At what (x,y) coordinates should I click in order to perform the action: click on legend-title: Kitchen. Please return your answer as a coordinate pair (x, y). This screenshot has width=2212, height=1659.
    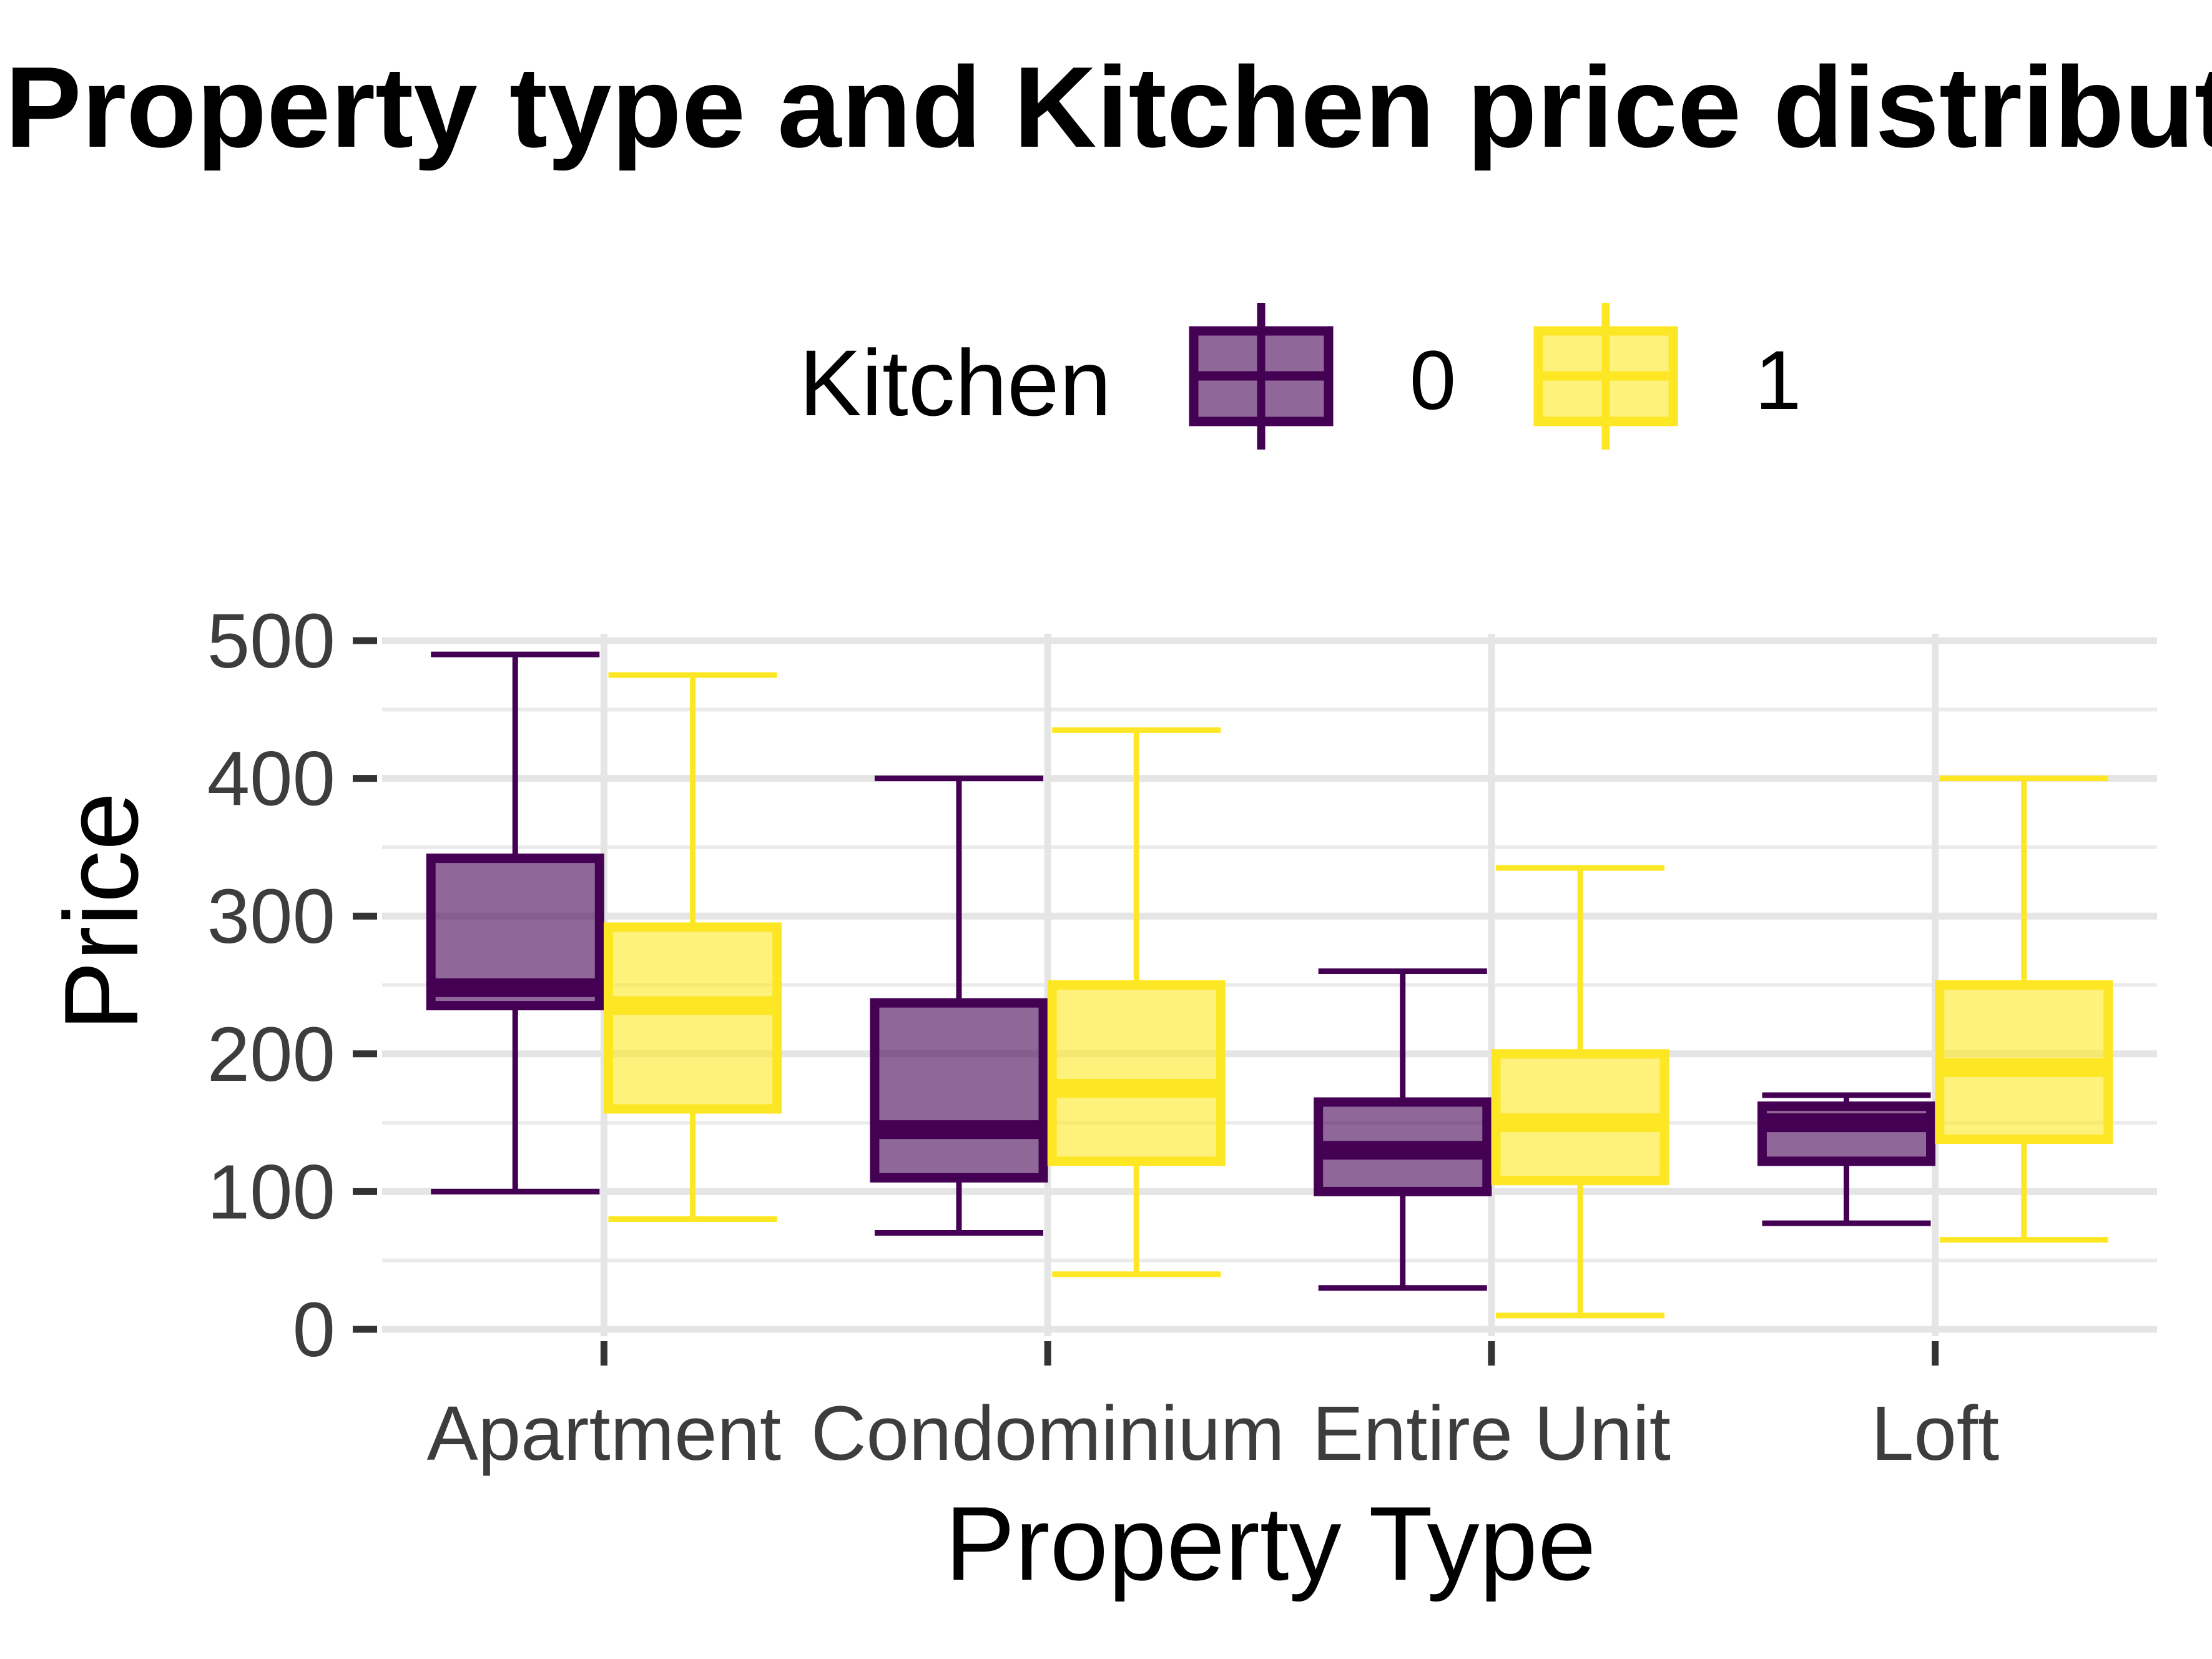
    Looking at the image, I should click on (955, 382).